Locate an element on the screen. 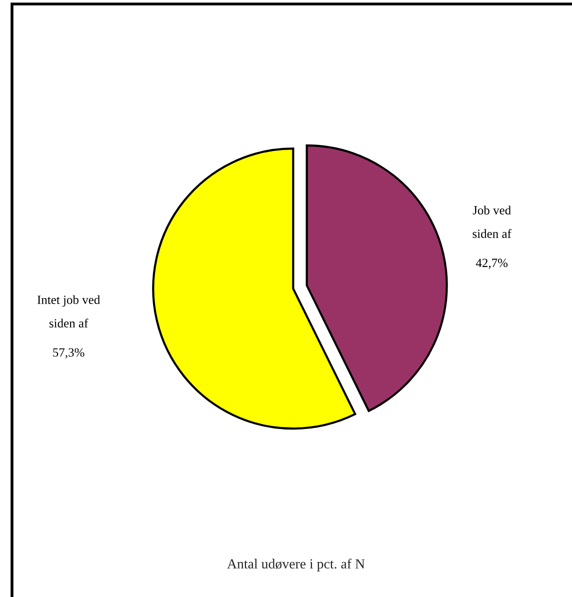 The image size is (572, 597). data-label: 57,3% is located at coordinates (68, 353).